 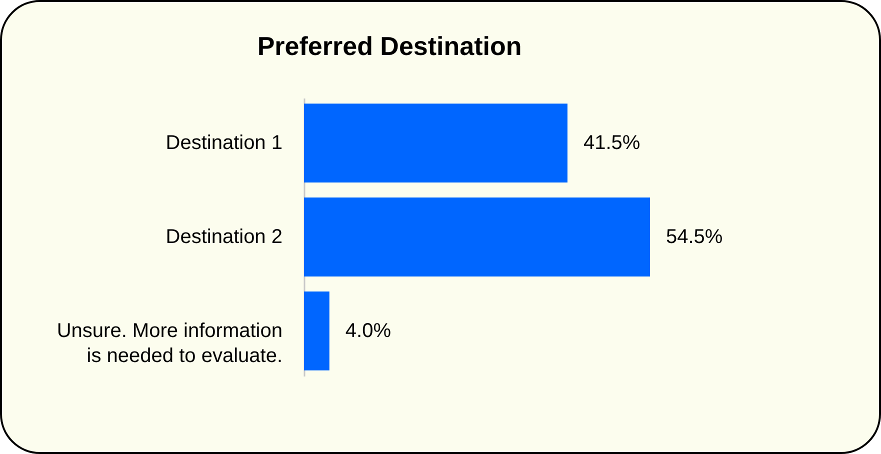 What do you see at coordinates (224, 237) in the screenshot?
I see `y-tick-label: Destination 2` at bounding box center [224, 237].